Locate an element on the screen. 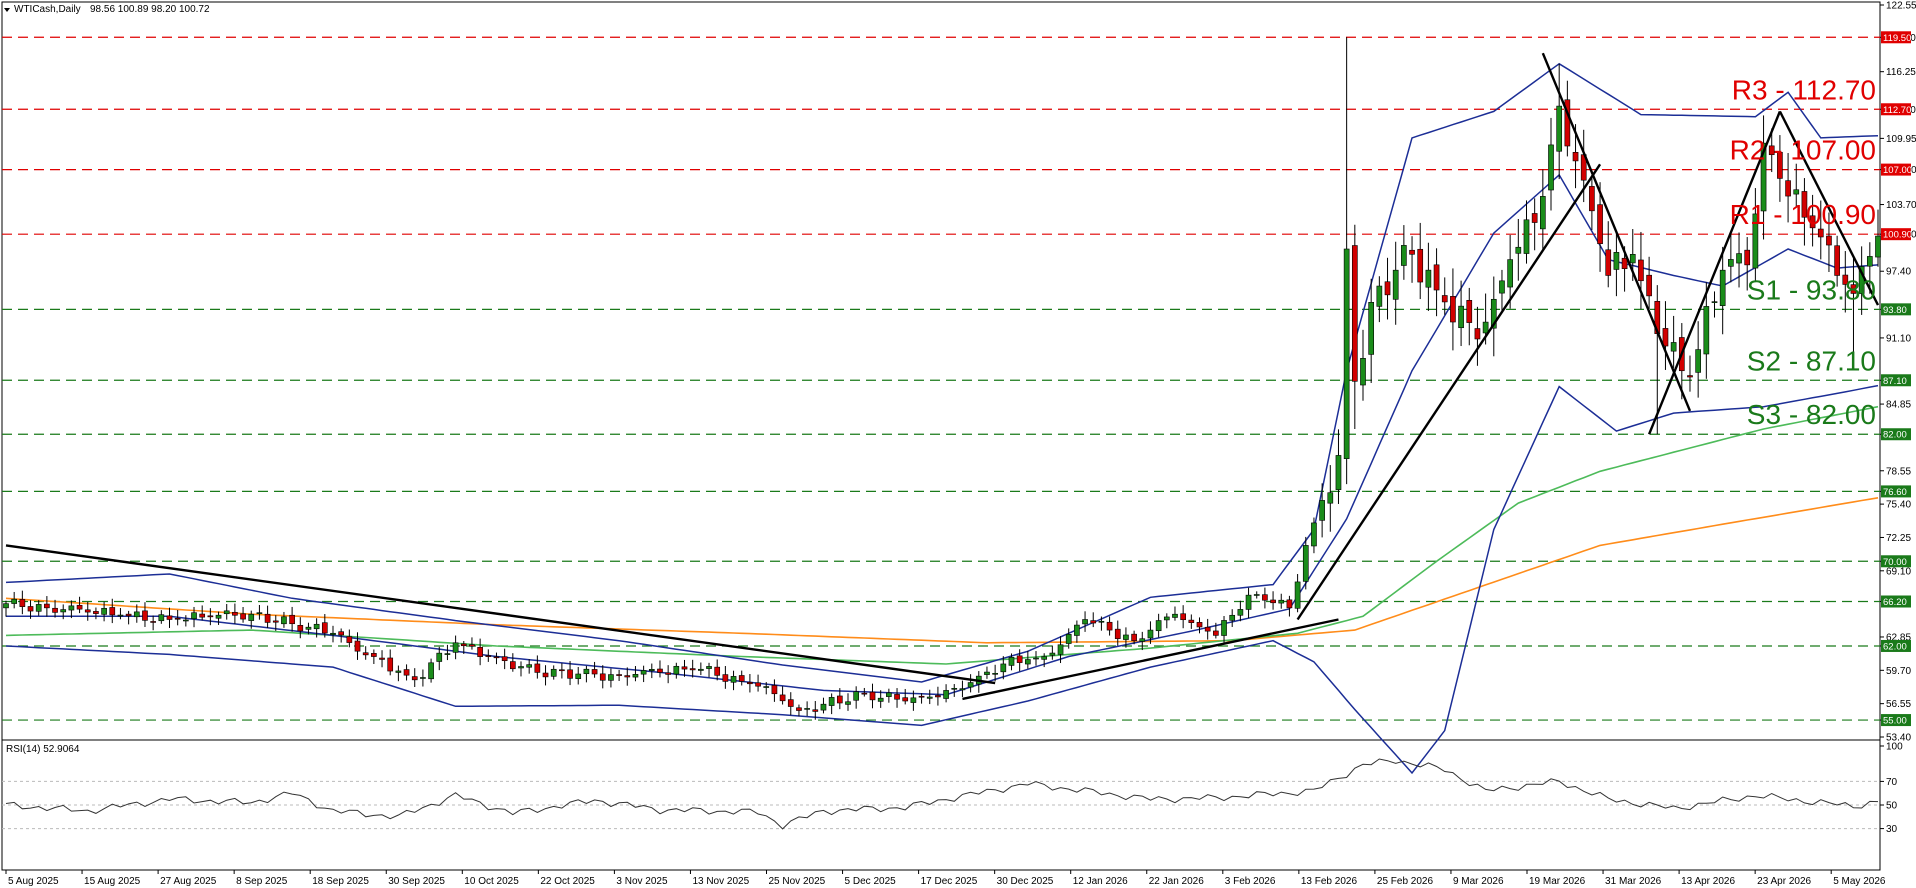  level-tag-bg-82.00 is located at coordinates (1896, 434).